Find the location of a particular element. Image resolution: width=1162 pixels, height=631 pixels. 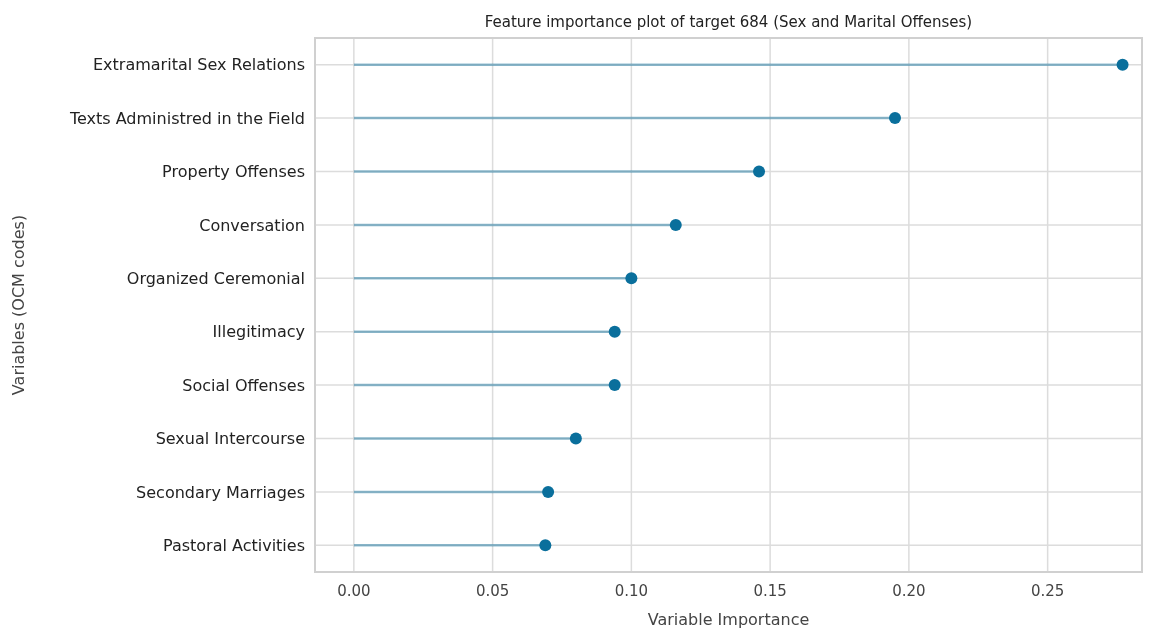

y-tick-label: Extramarital Sex Relations is located at coordinates (198, 65).